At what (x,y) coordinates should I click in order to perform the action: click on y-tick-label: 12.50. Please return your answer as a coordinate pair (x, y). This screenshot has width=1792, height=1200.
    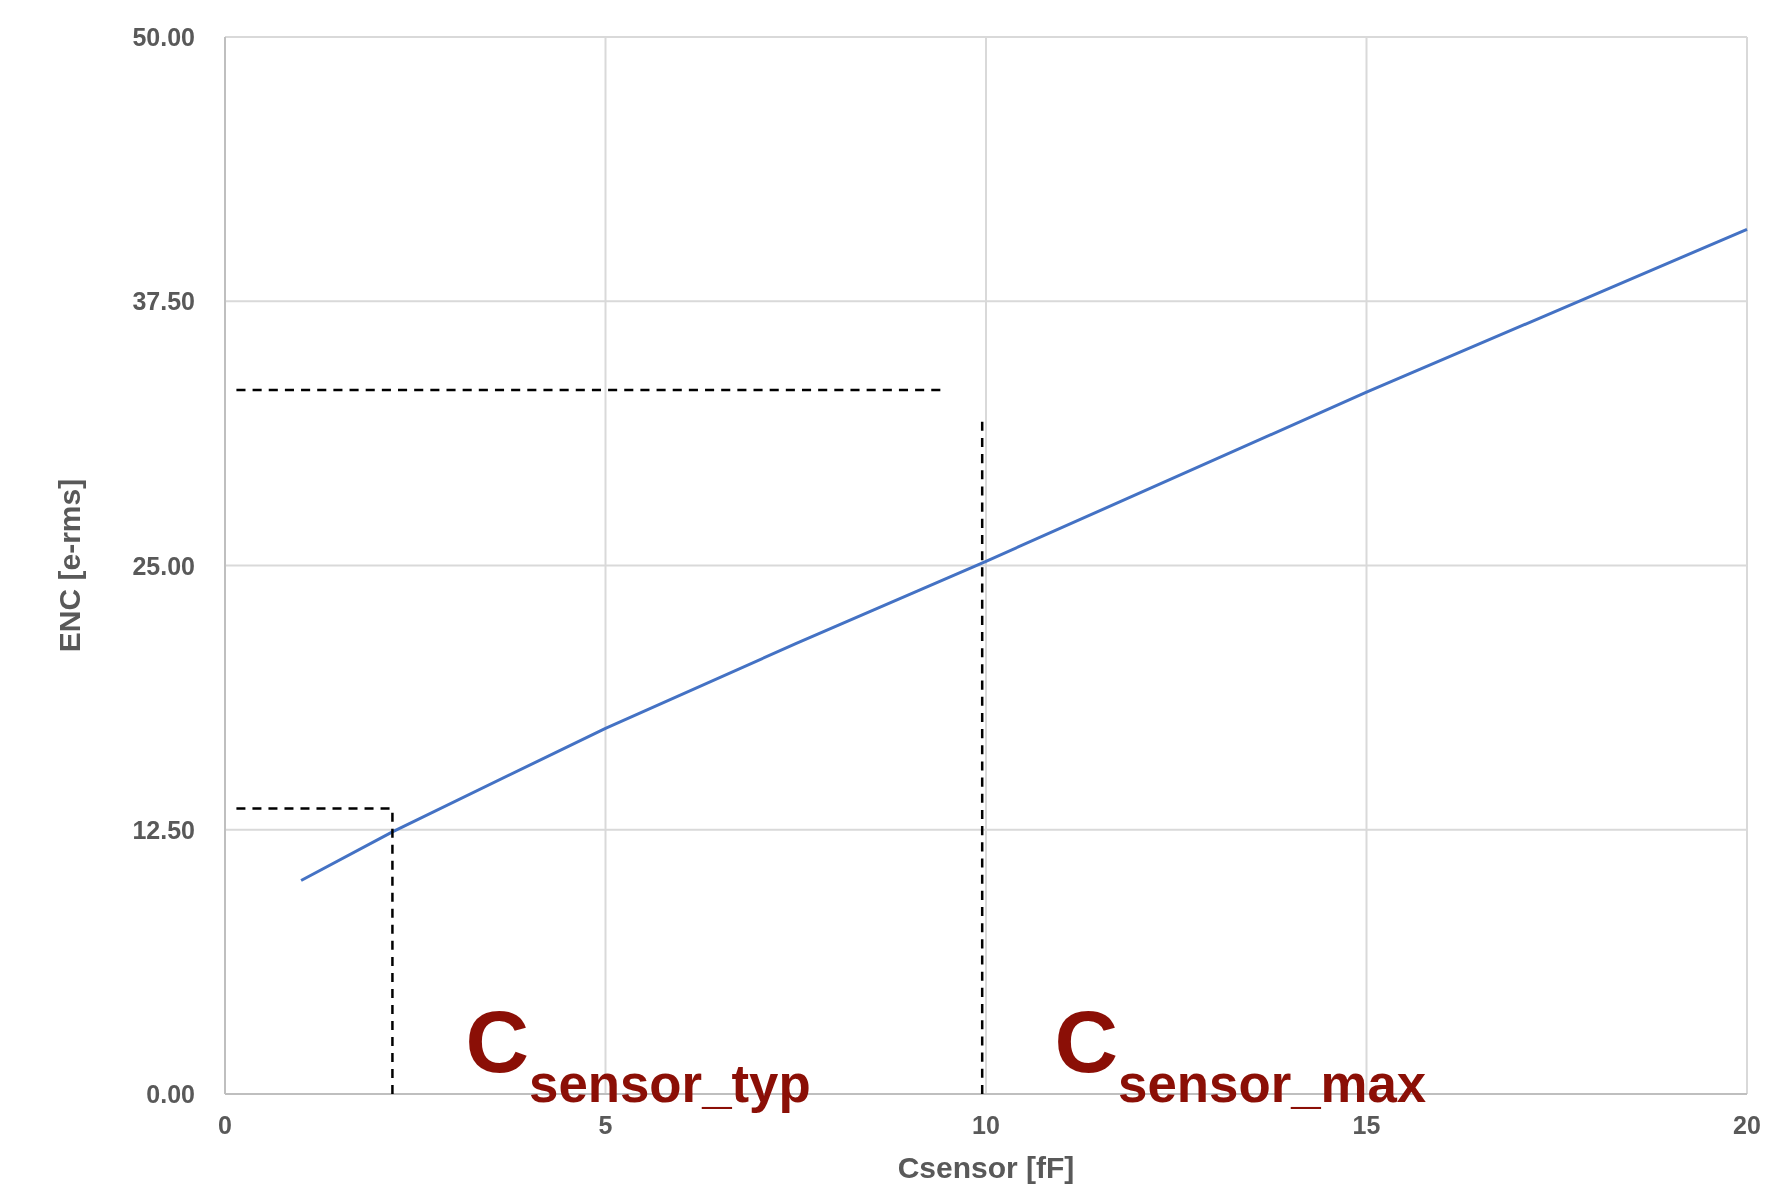
    Looking at the image, I should click on (163, 829).